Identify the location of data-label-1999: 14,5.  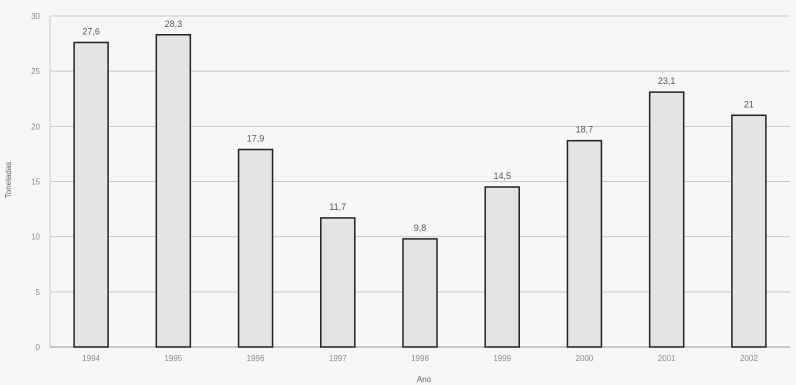
(502, 176).